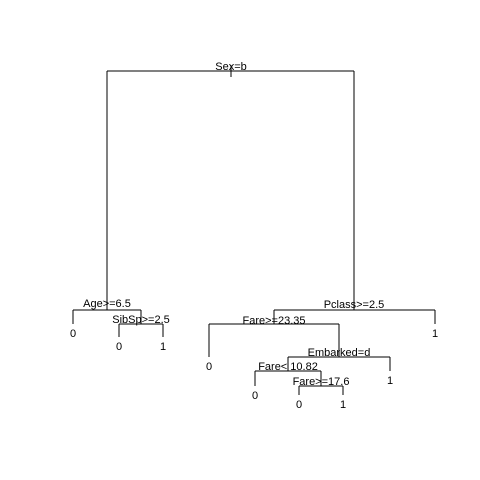  I want to click on tree-split-label: Pclass>=2.5, so click(354, 305).